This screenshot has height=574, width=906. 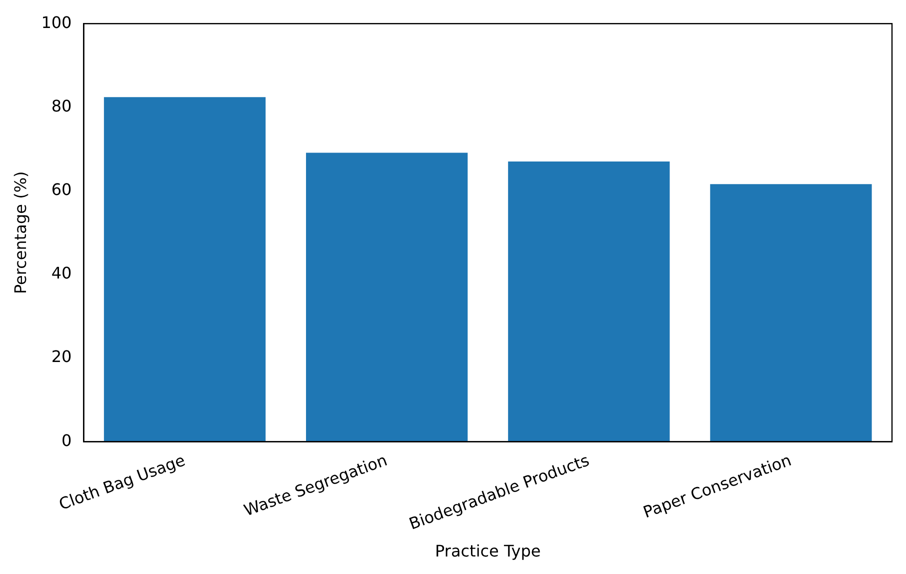 I want to click on y-tick-label: 60, so click(x=61, y=189).